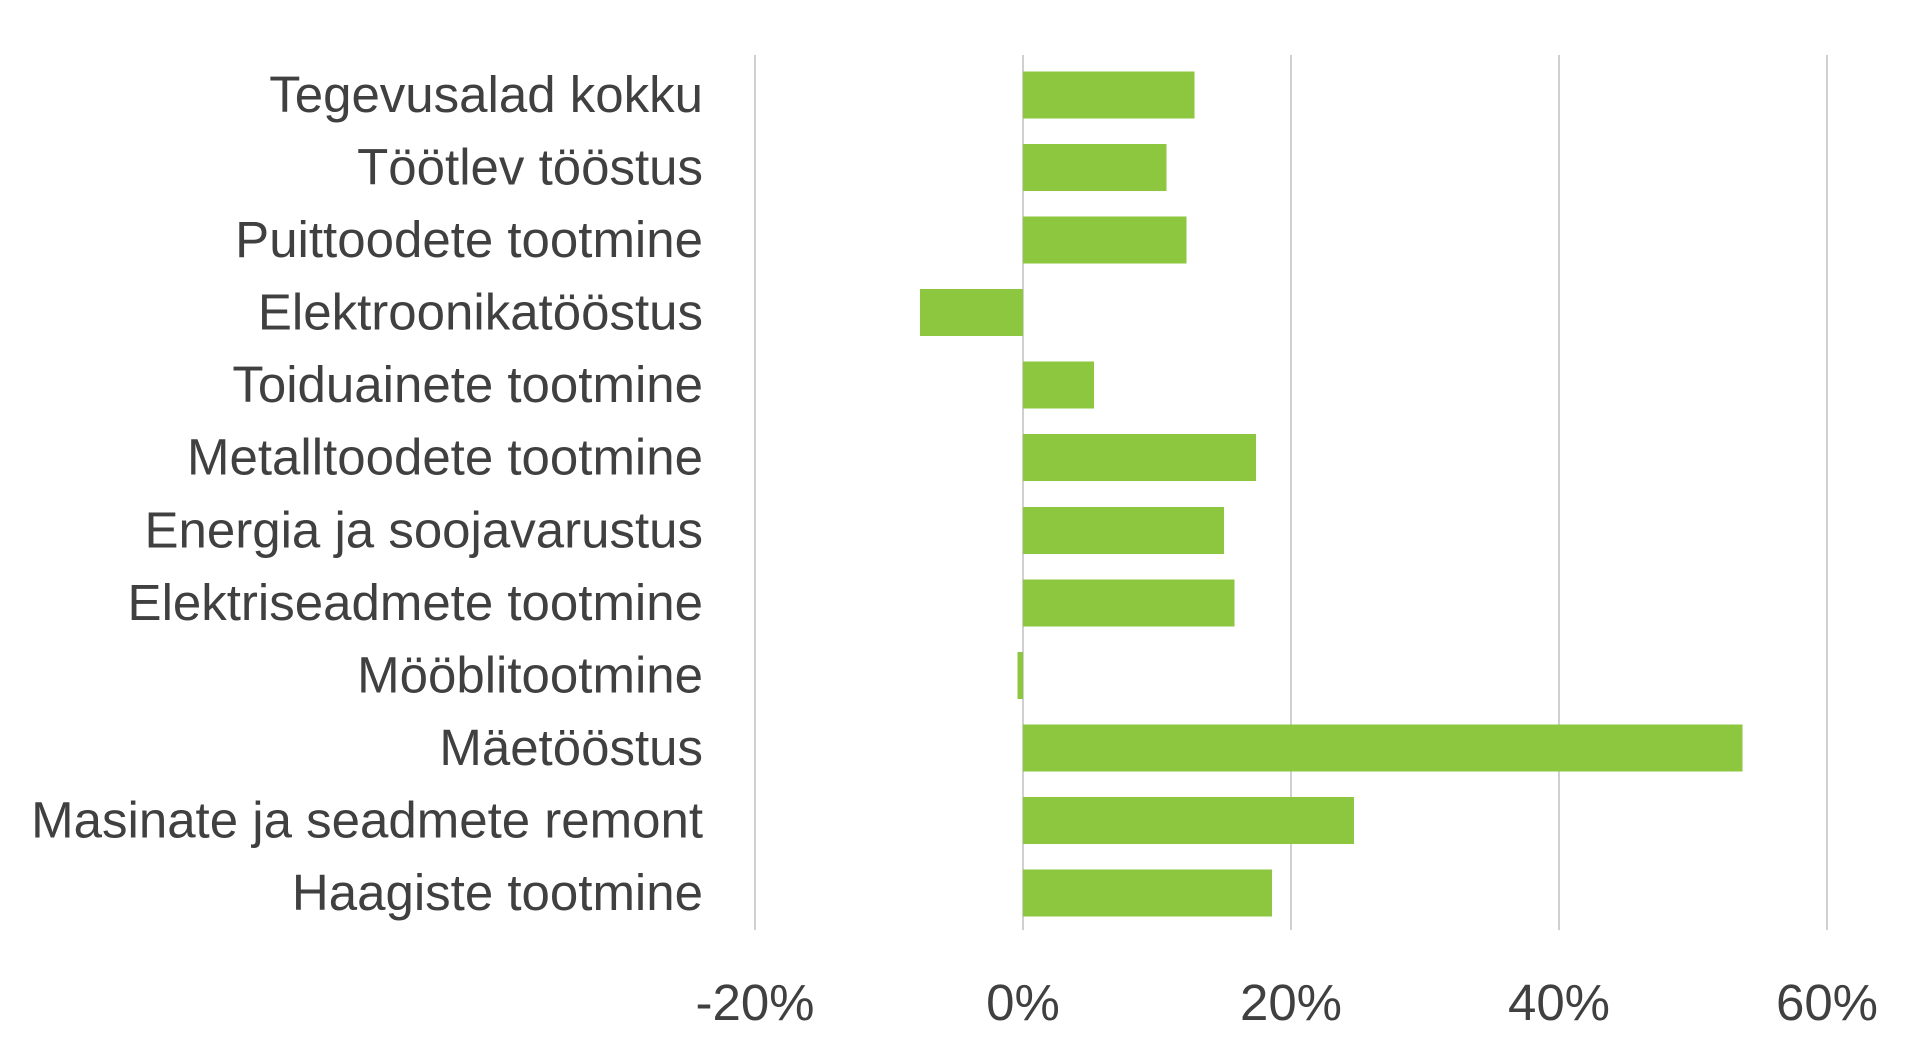 The height and width of the screenshot is (1060, 1920). Describe the element at coordinates (424, 529) in the screenshot. I see `category-label: Energia ja soojavarustus` at that location.